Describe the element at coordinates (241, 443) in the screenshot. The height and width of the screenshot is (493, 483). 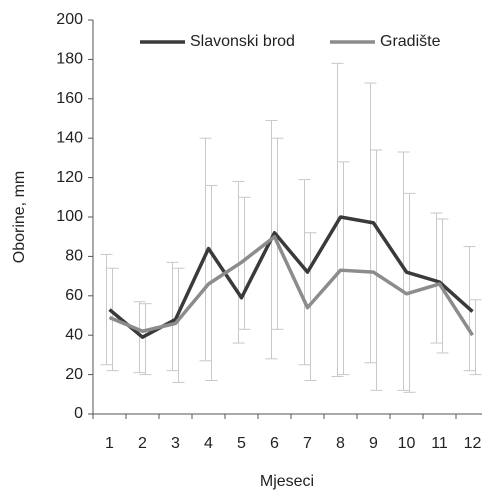
I see `x-tick-label: 5` at that location.